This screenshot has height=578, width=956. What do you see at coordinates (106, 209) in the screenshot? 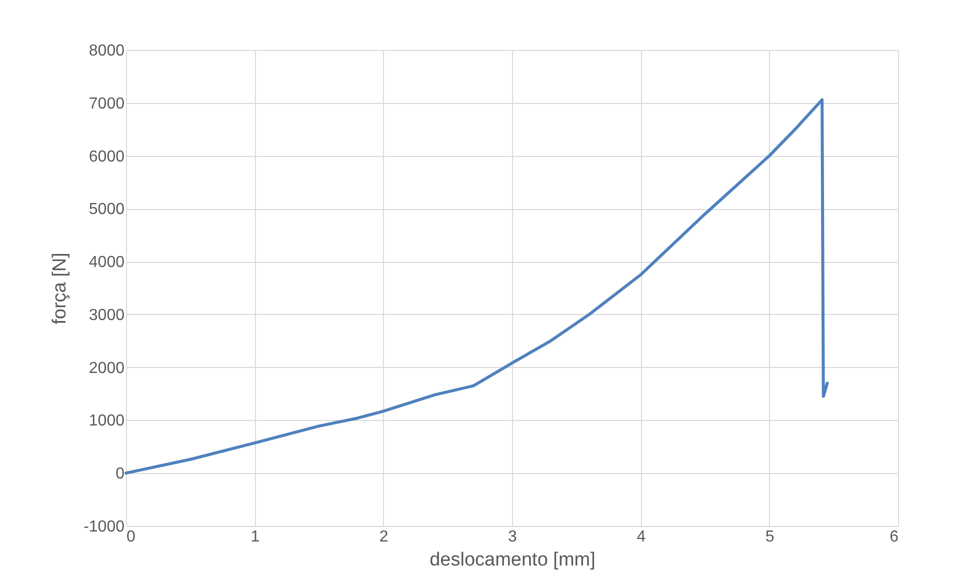
I see `y-tick-label: 5000` at bounding box center [106, 209].